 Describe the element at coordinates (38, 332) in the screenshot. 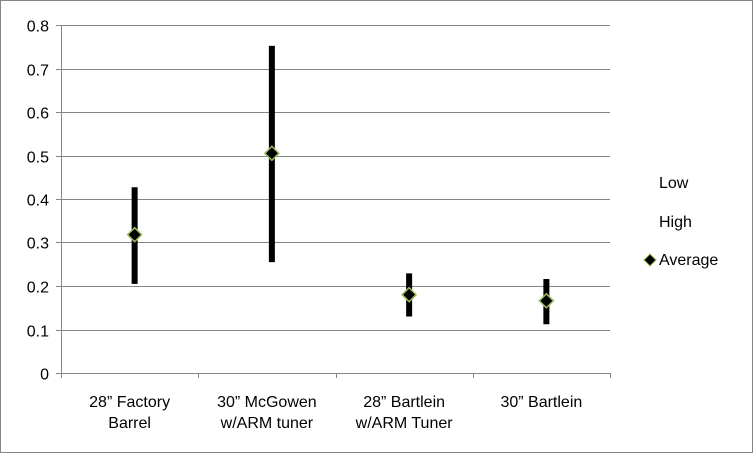

I see `y-tick-label: 0.1` at that location.